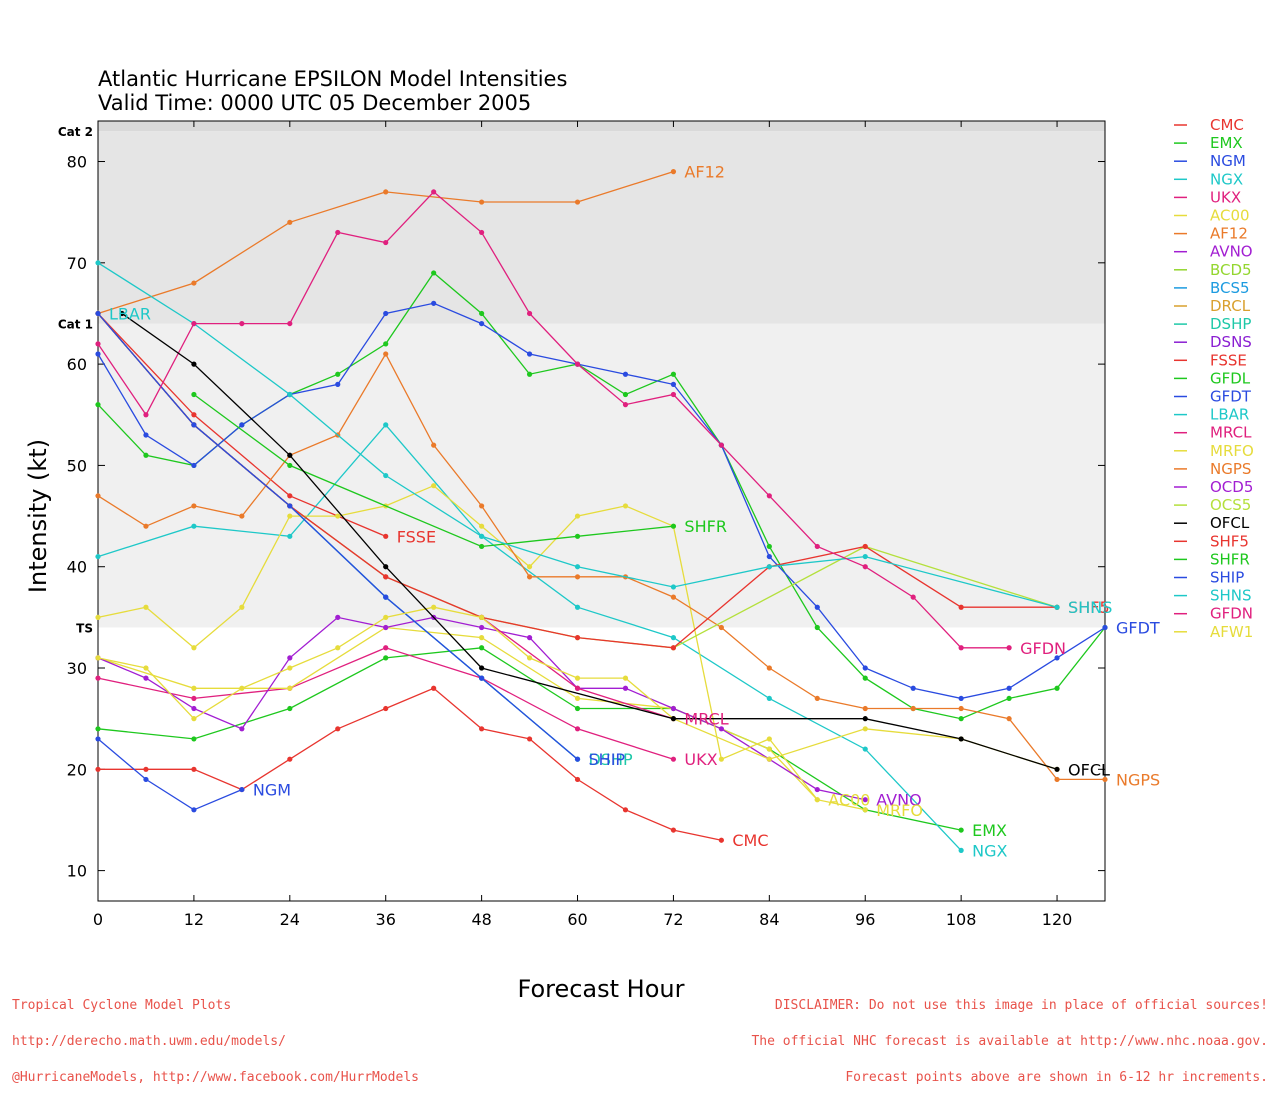 The height and width of the screenshot is (1096, 1280). I want to click on legend-item-dsns: DSNS, so click(1213, 342).